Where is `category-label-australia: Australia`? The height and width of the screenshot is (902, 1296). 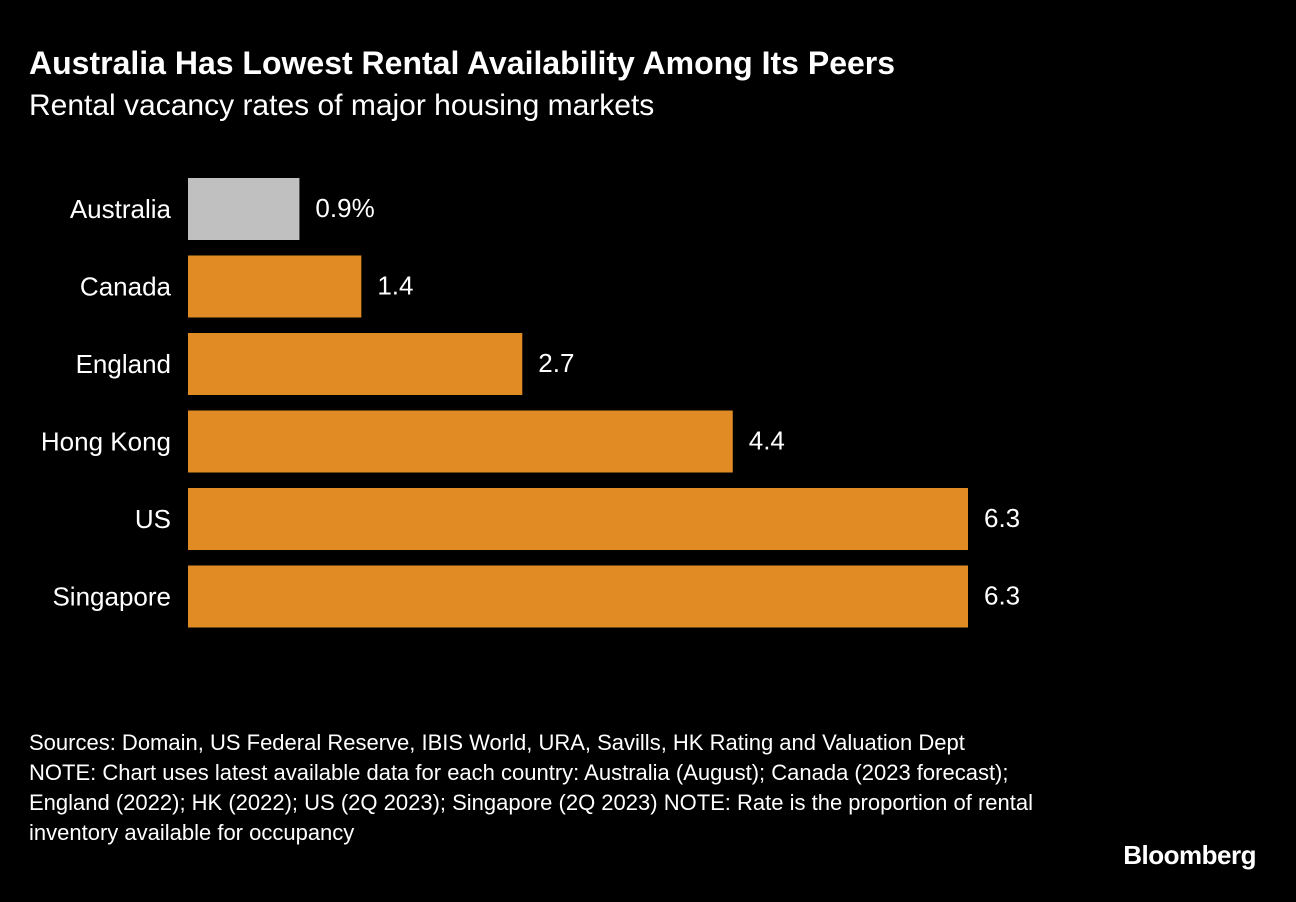
category-label-australia: Australia is located at coordinates (121, 209).